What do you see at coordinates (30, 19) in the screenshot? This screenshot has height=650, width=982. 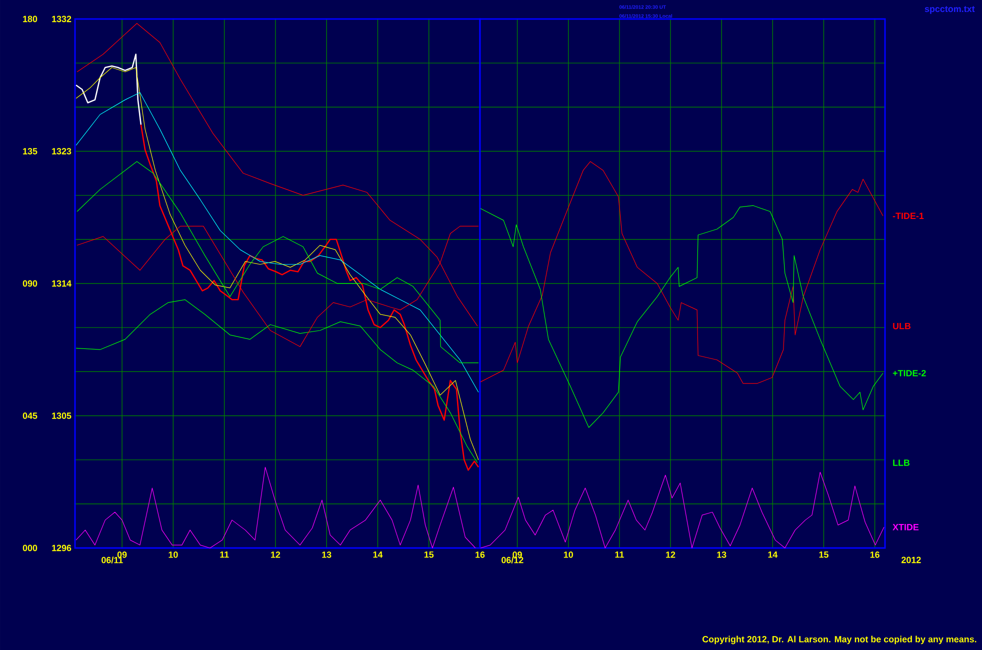 I see `y2-tick-label: 180` at bounding box center [30, 19].